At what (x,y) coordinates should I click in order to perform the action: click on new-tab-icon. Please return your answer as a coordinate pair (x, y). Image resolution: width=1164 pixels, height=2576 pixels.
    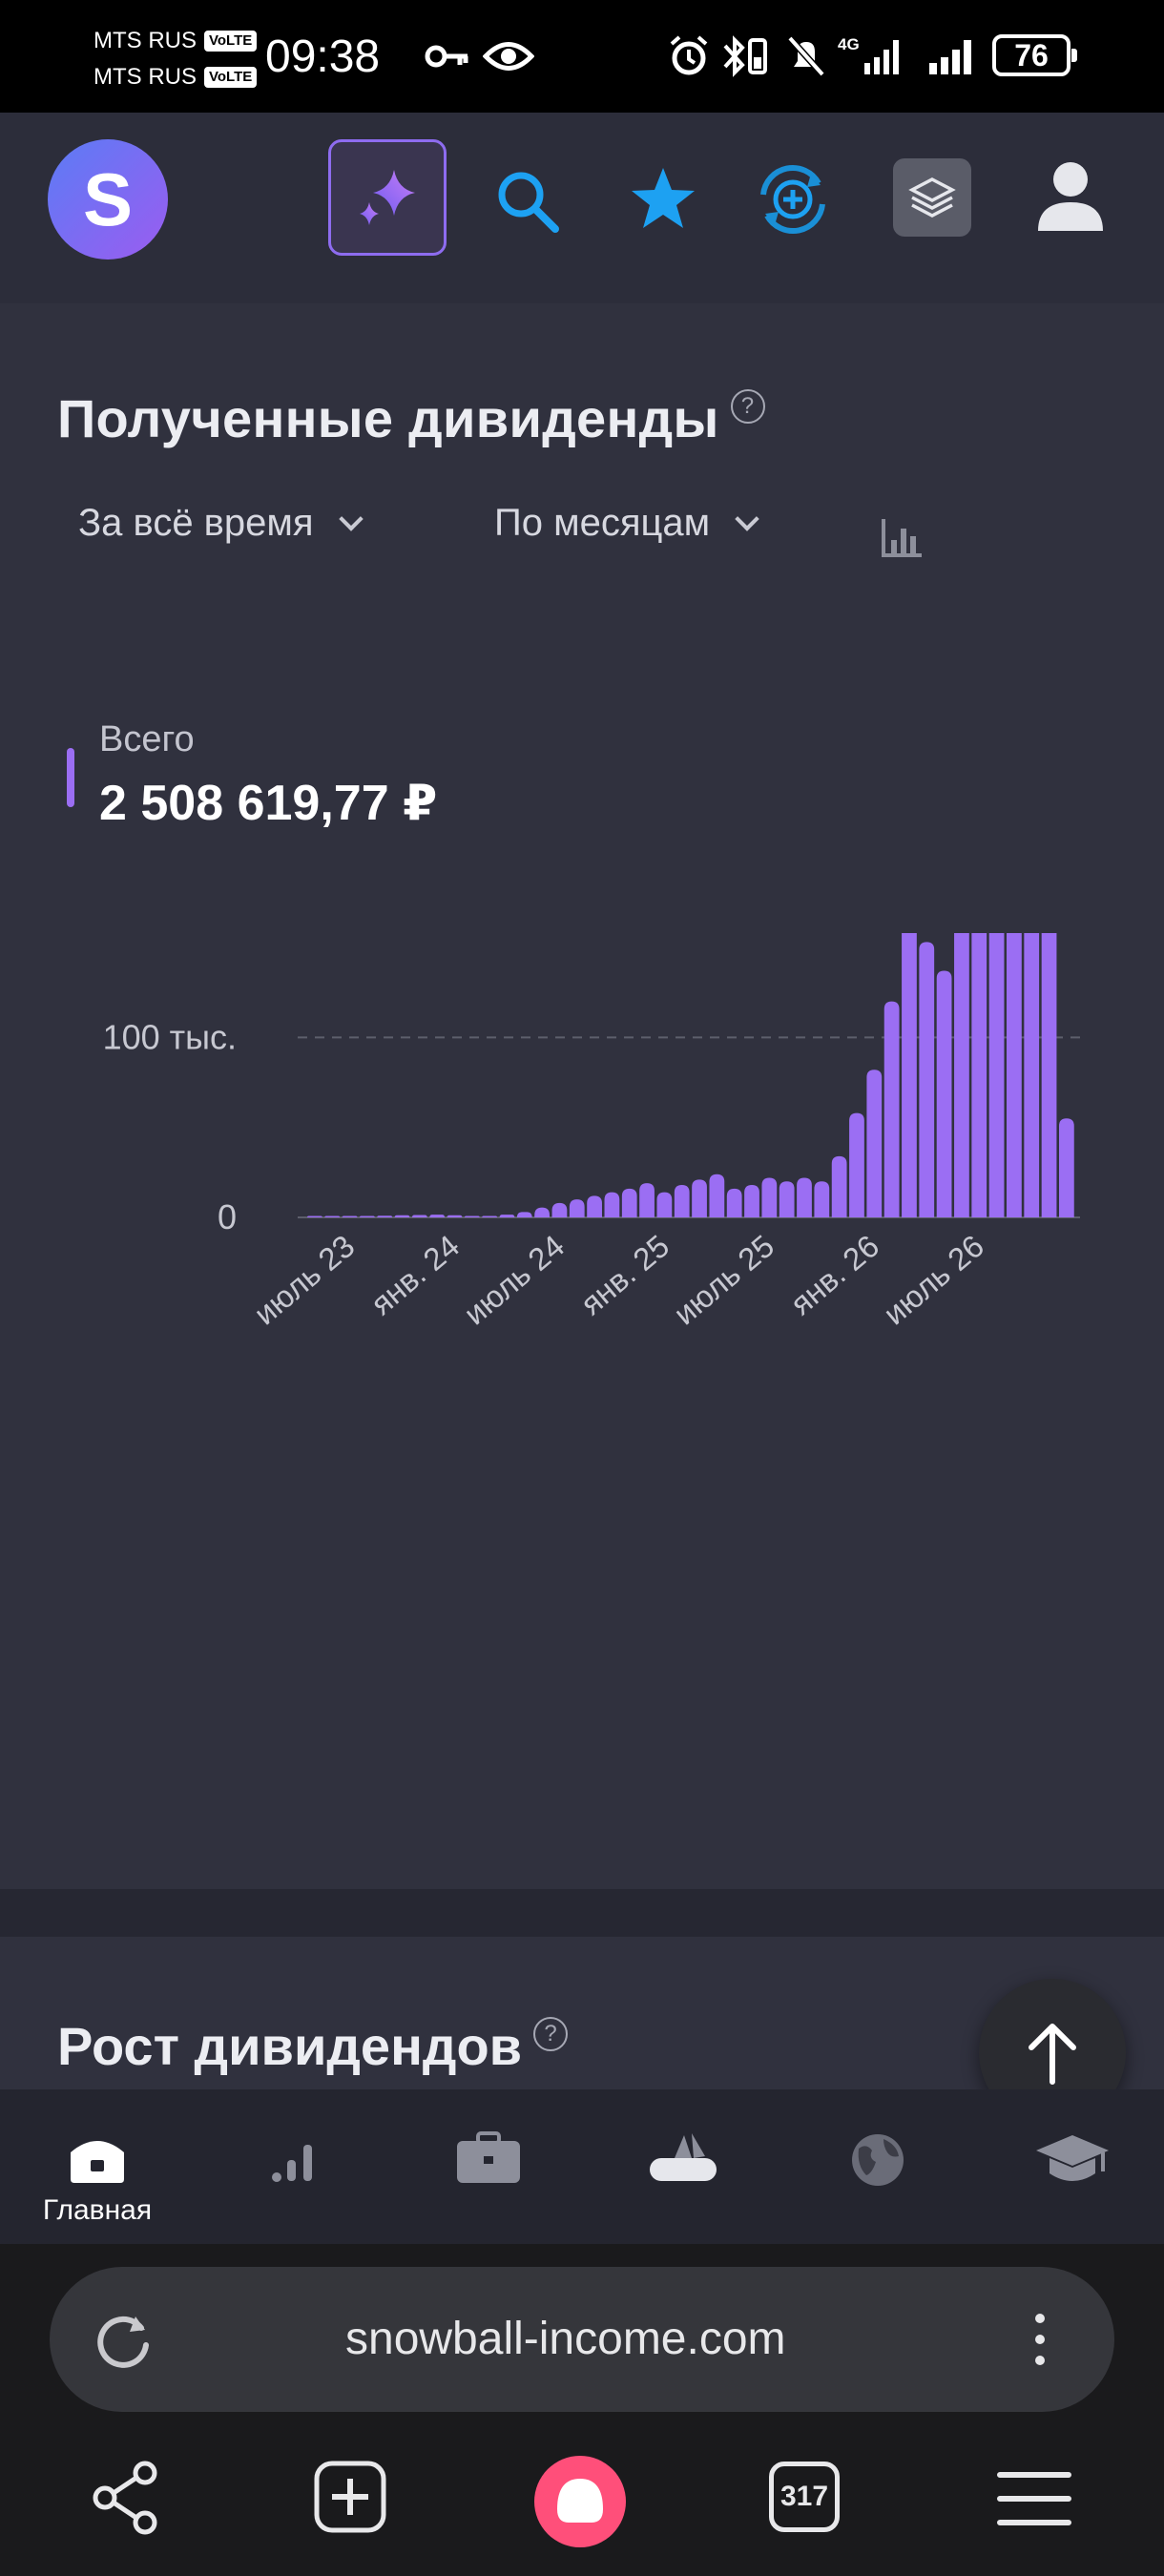
    Looking at the image, I should click on (350, 2497).